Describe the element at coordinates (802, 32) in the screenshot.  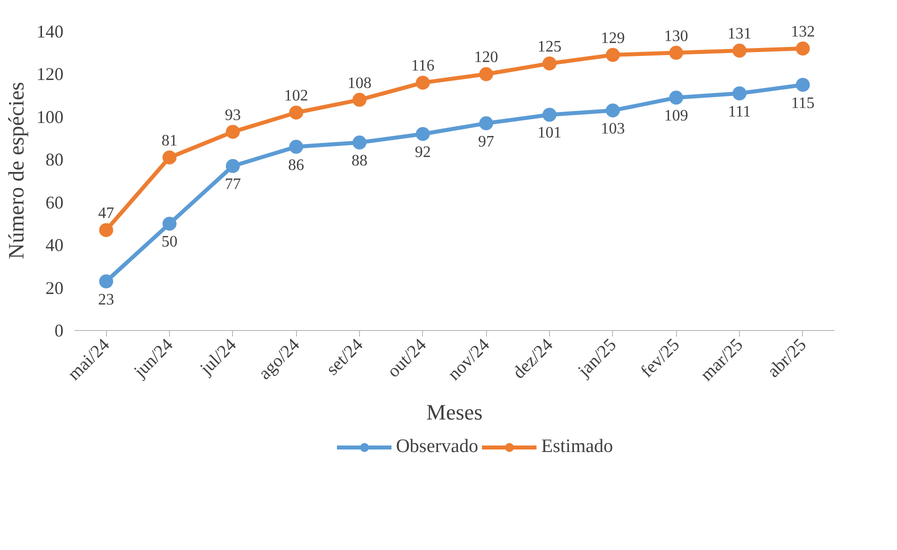
I see `data-label: 132` at that location.